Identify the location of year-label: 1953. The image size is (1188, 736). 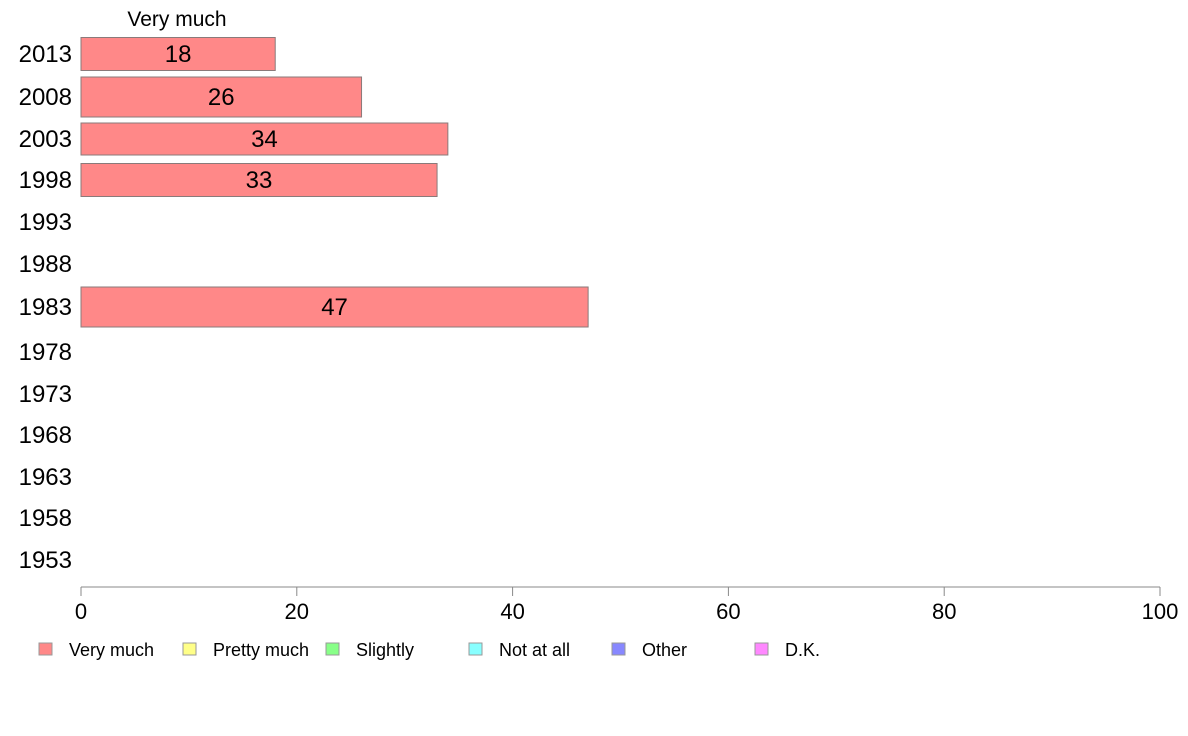
(45, 560).